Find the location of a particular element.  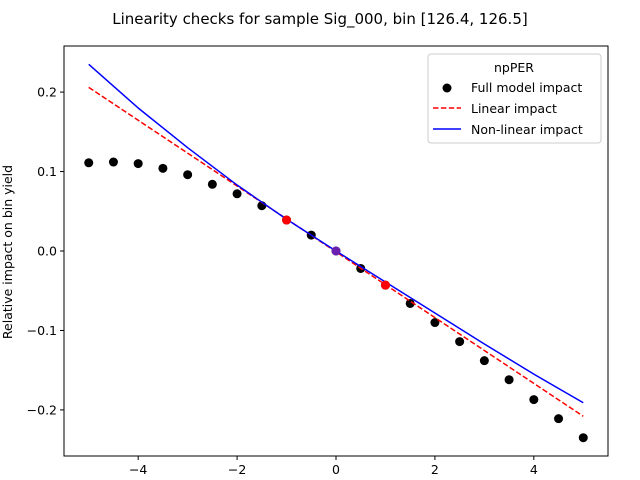

legend-title: npPER is located at coordinates (514, 67).